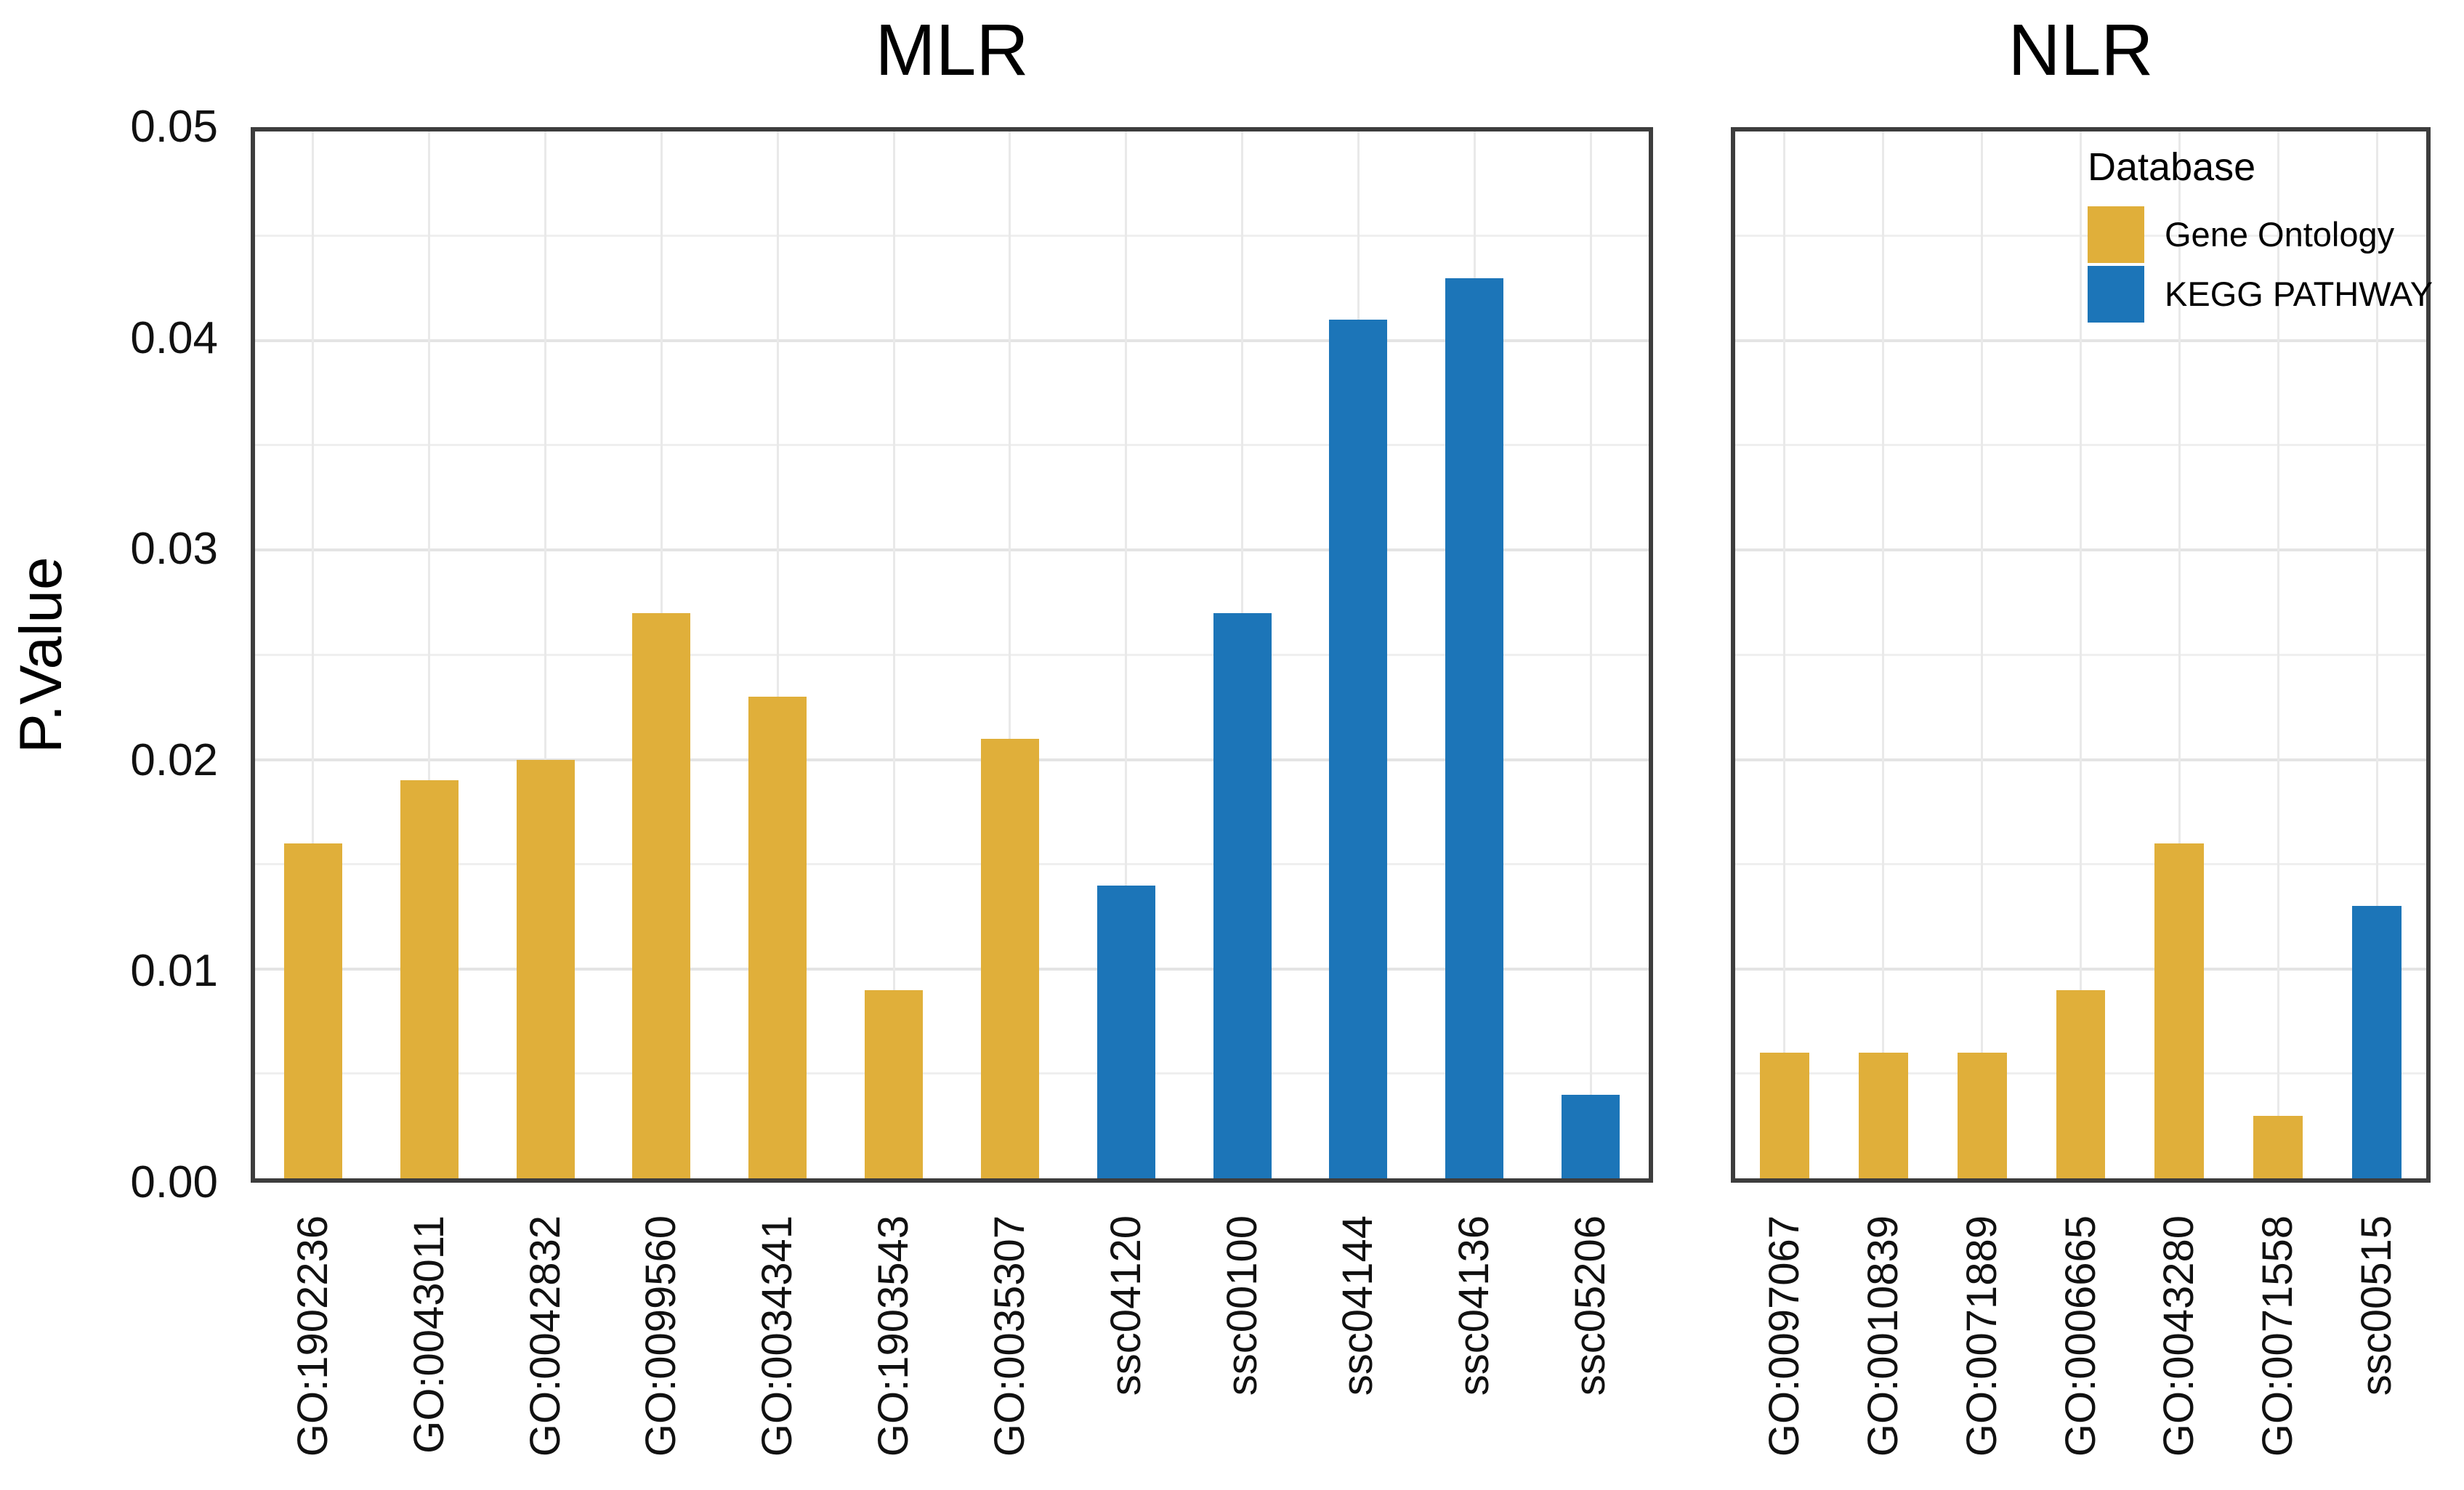 Image resolution: width=2464 pixels, height=1490 pixels. I want to click on x-tick-label-ssc05206: ssc05206, so click(1591, 1305).